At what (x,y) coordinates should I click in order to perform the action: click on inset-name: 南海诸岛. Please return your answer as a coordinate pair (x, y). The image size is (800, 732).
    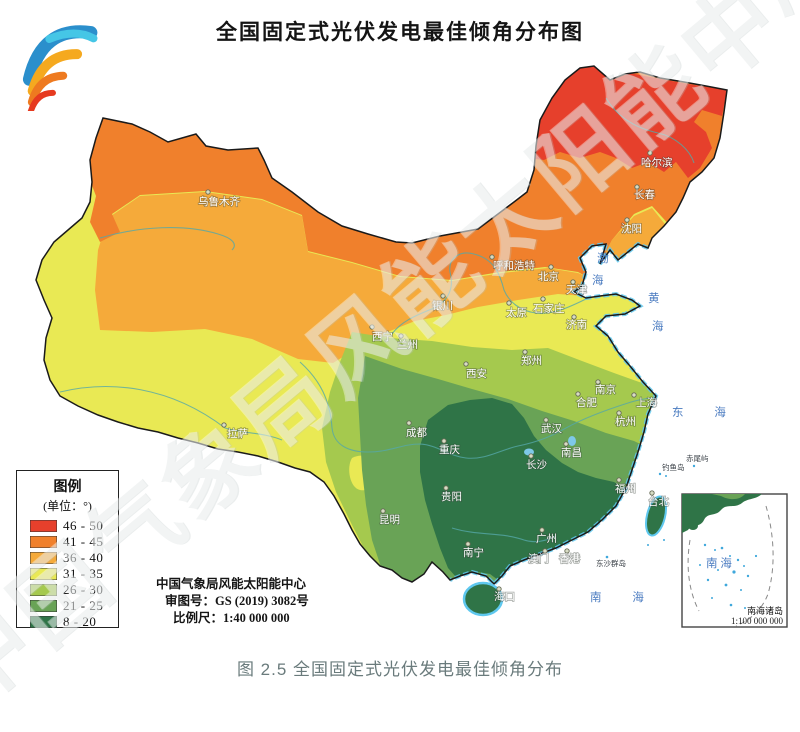
    Looking at the image, I should click on (765, 610).